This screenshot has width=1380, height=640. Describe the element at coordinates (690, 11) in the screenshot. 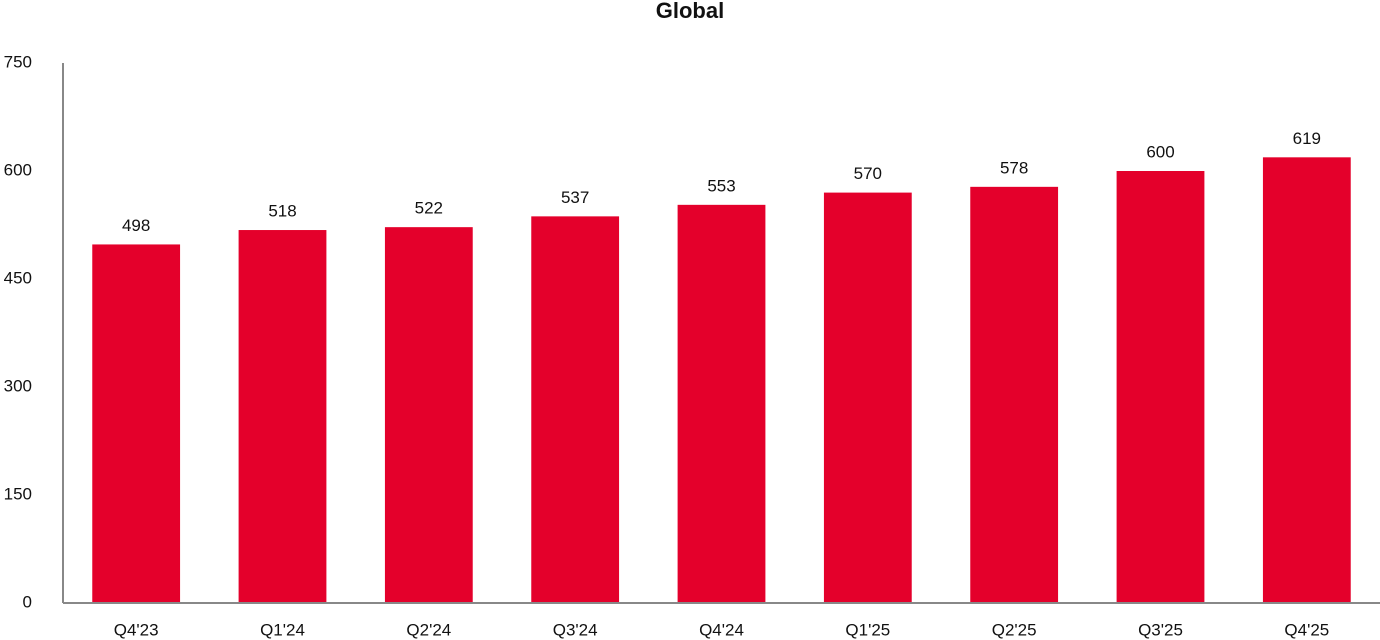

I see `chart-title: Global` at that location.